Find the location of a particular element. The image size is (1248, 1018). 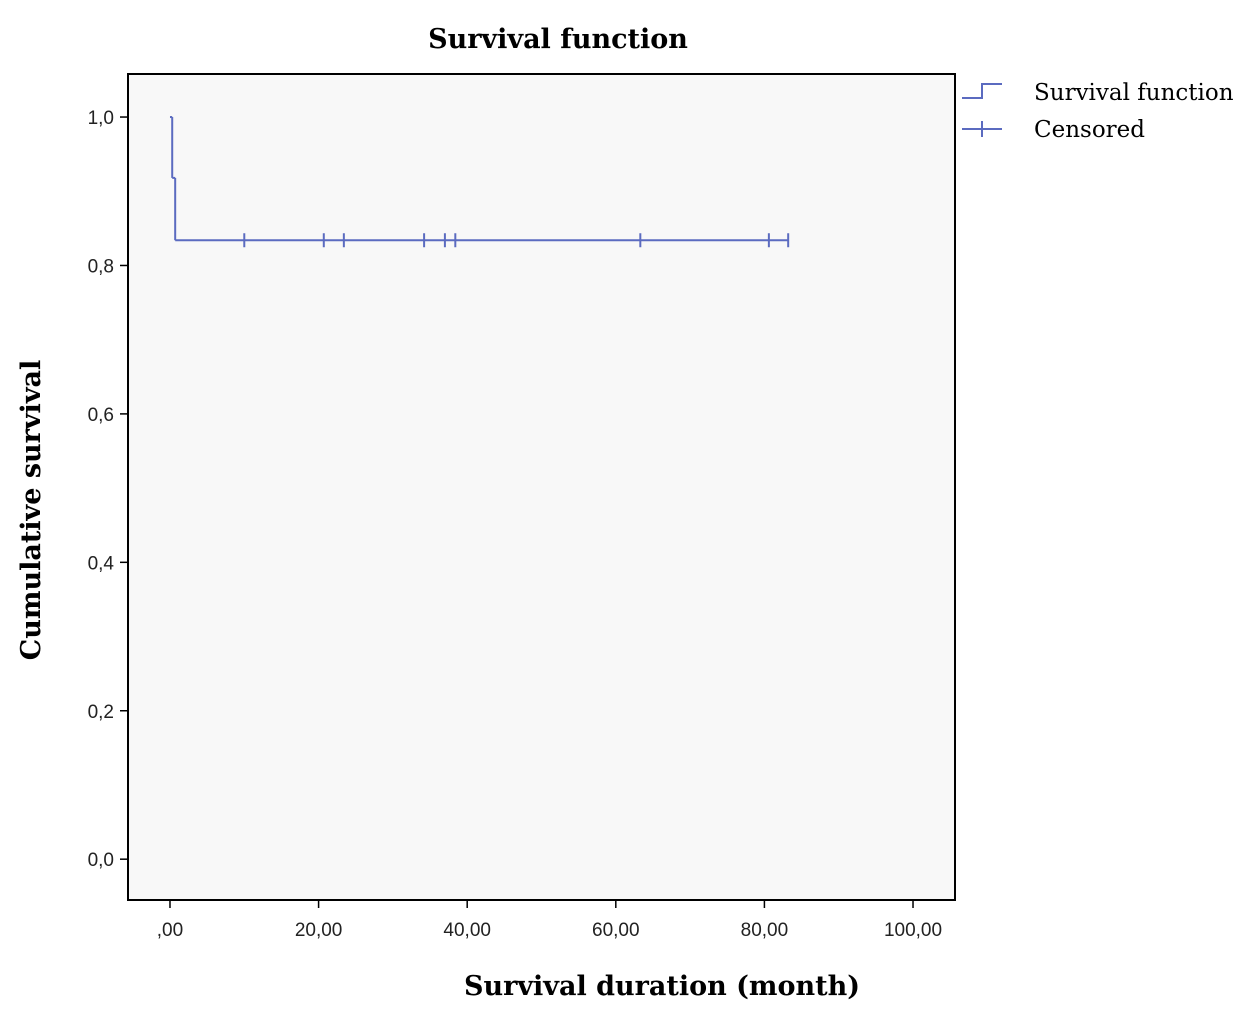

x-tick-label: 60,00 is located at coordinates (616, 930).